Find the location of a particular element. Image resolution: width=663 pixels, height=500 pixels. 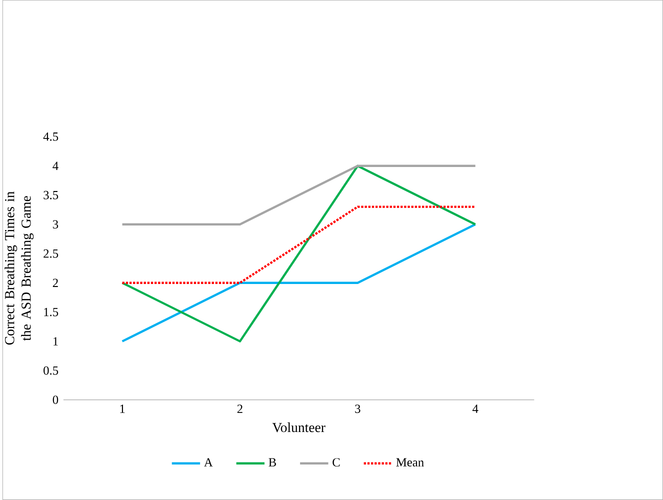

y-tick-label: 4 is located at coordinates (55, 166).